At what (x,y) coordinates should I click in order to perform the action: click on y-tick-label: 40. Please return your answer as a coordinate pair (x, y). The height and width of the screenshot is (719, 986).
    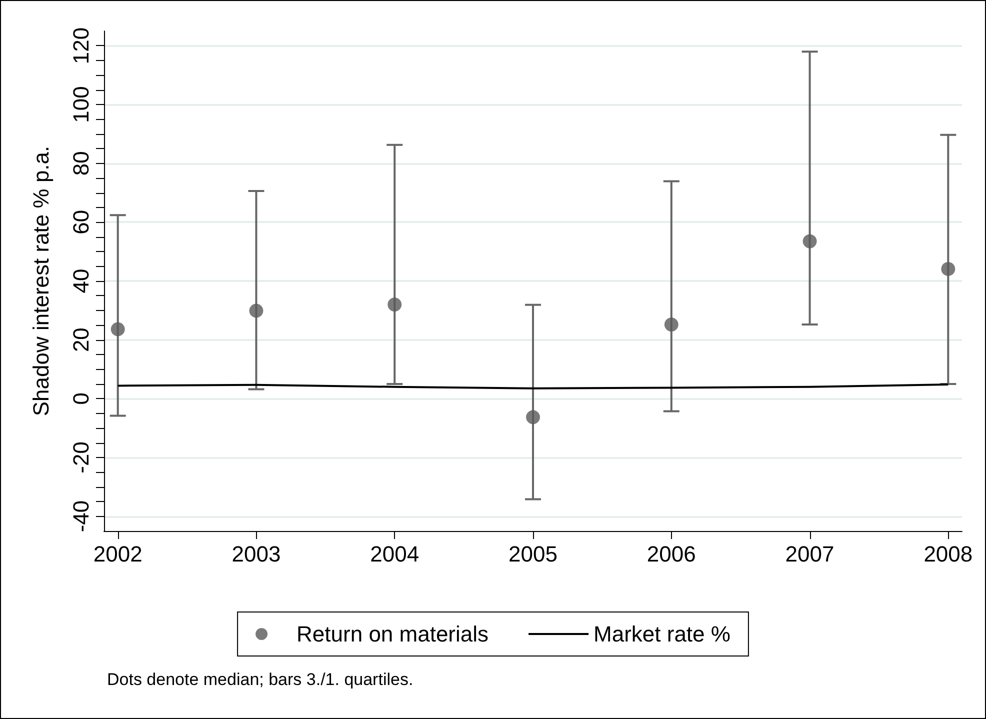
    Looking at the image, I should click on (81, 281).